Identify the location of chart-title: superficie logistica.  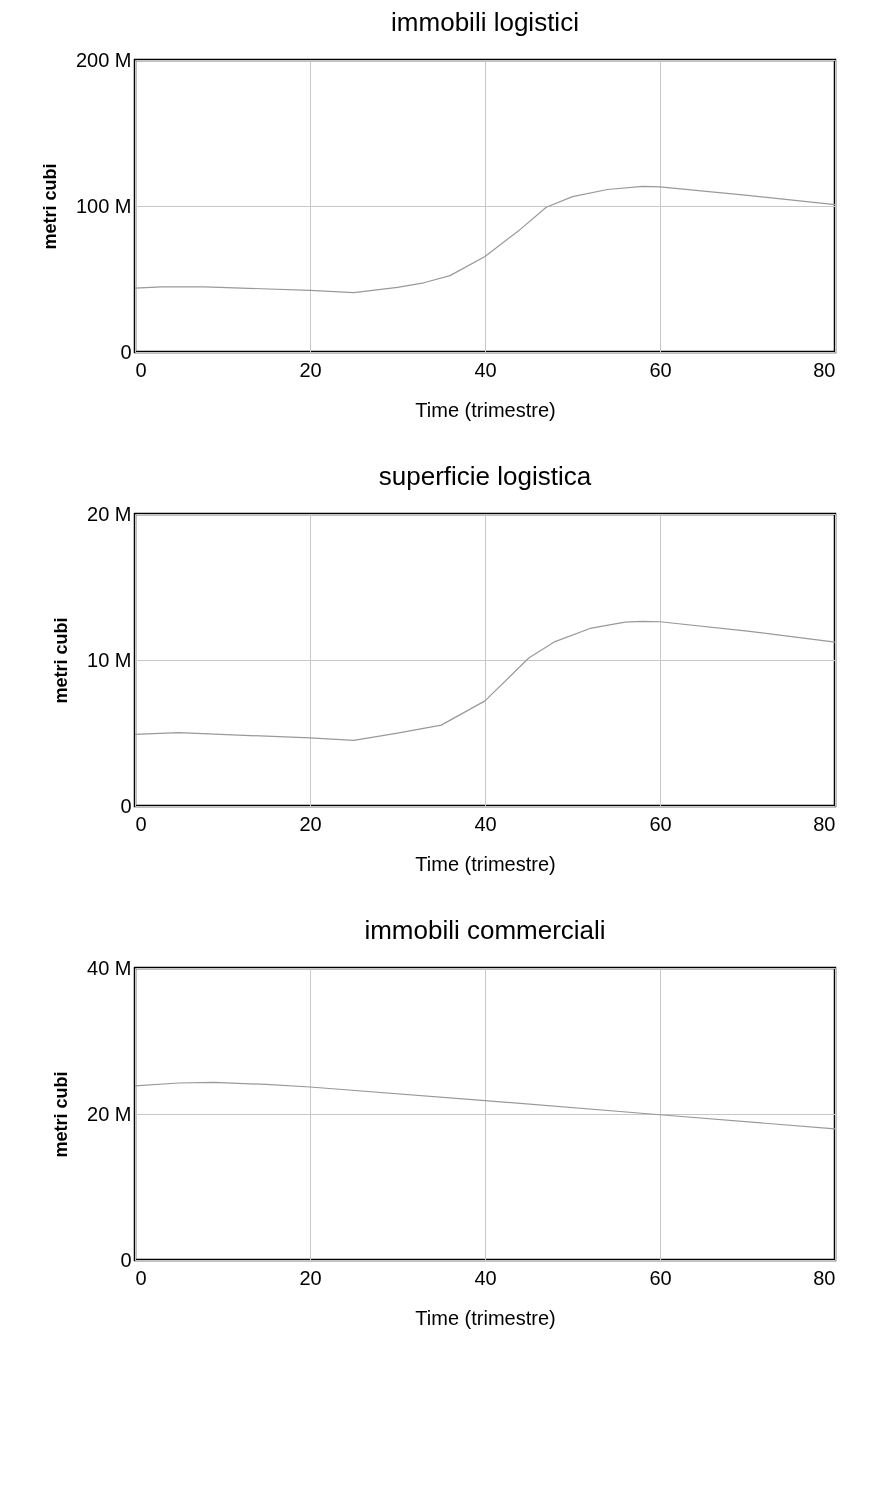
(485, 476).